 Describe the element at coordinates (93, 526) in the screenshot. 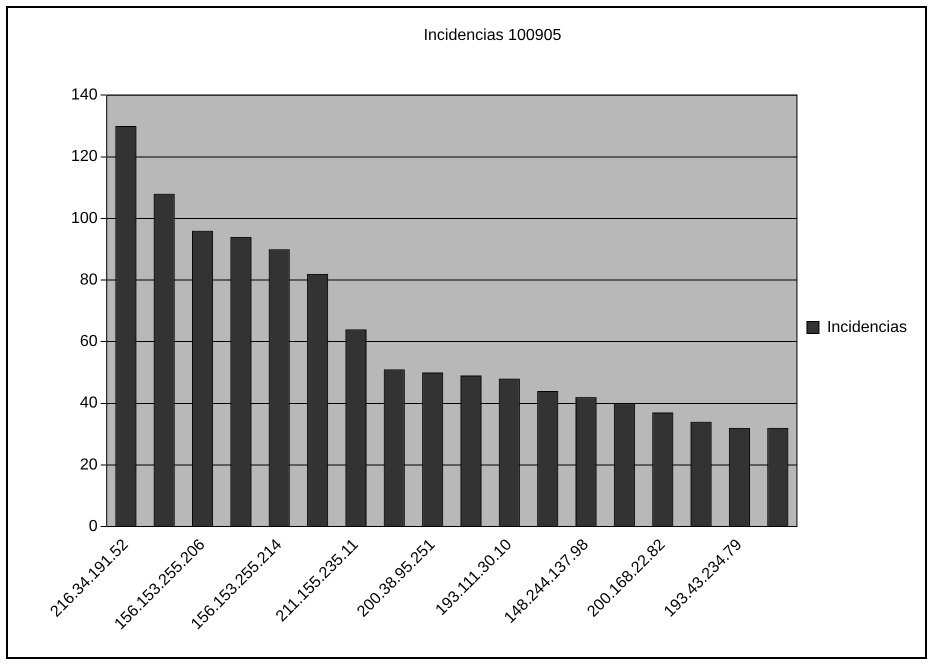

I see `y-tick-label: 0` at that location.